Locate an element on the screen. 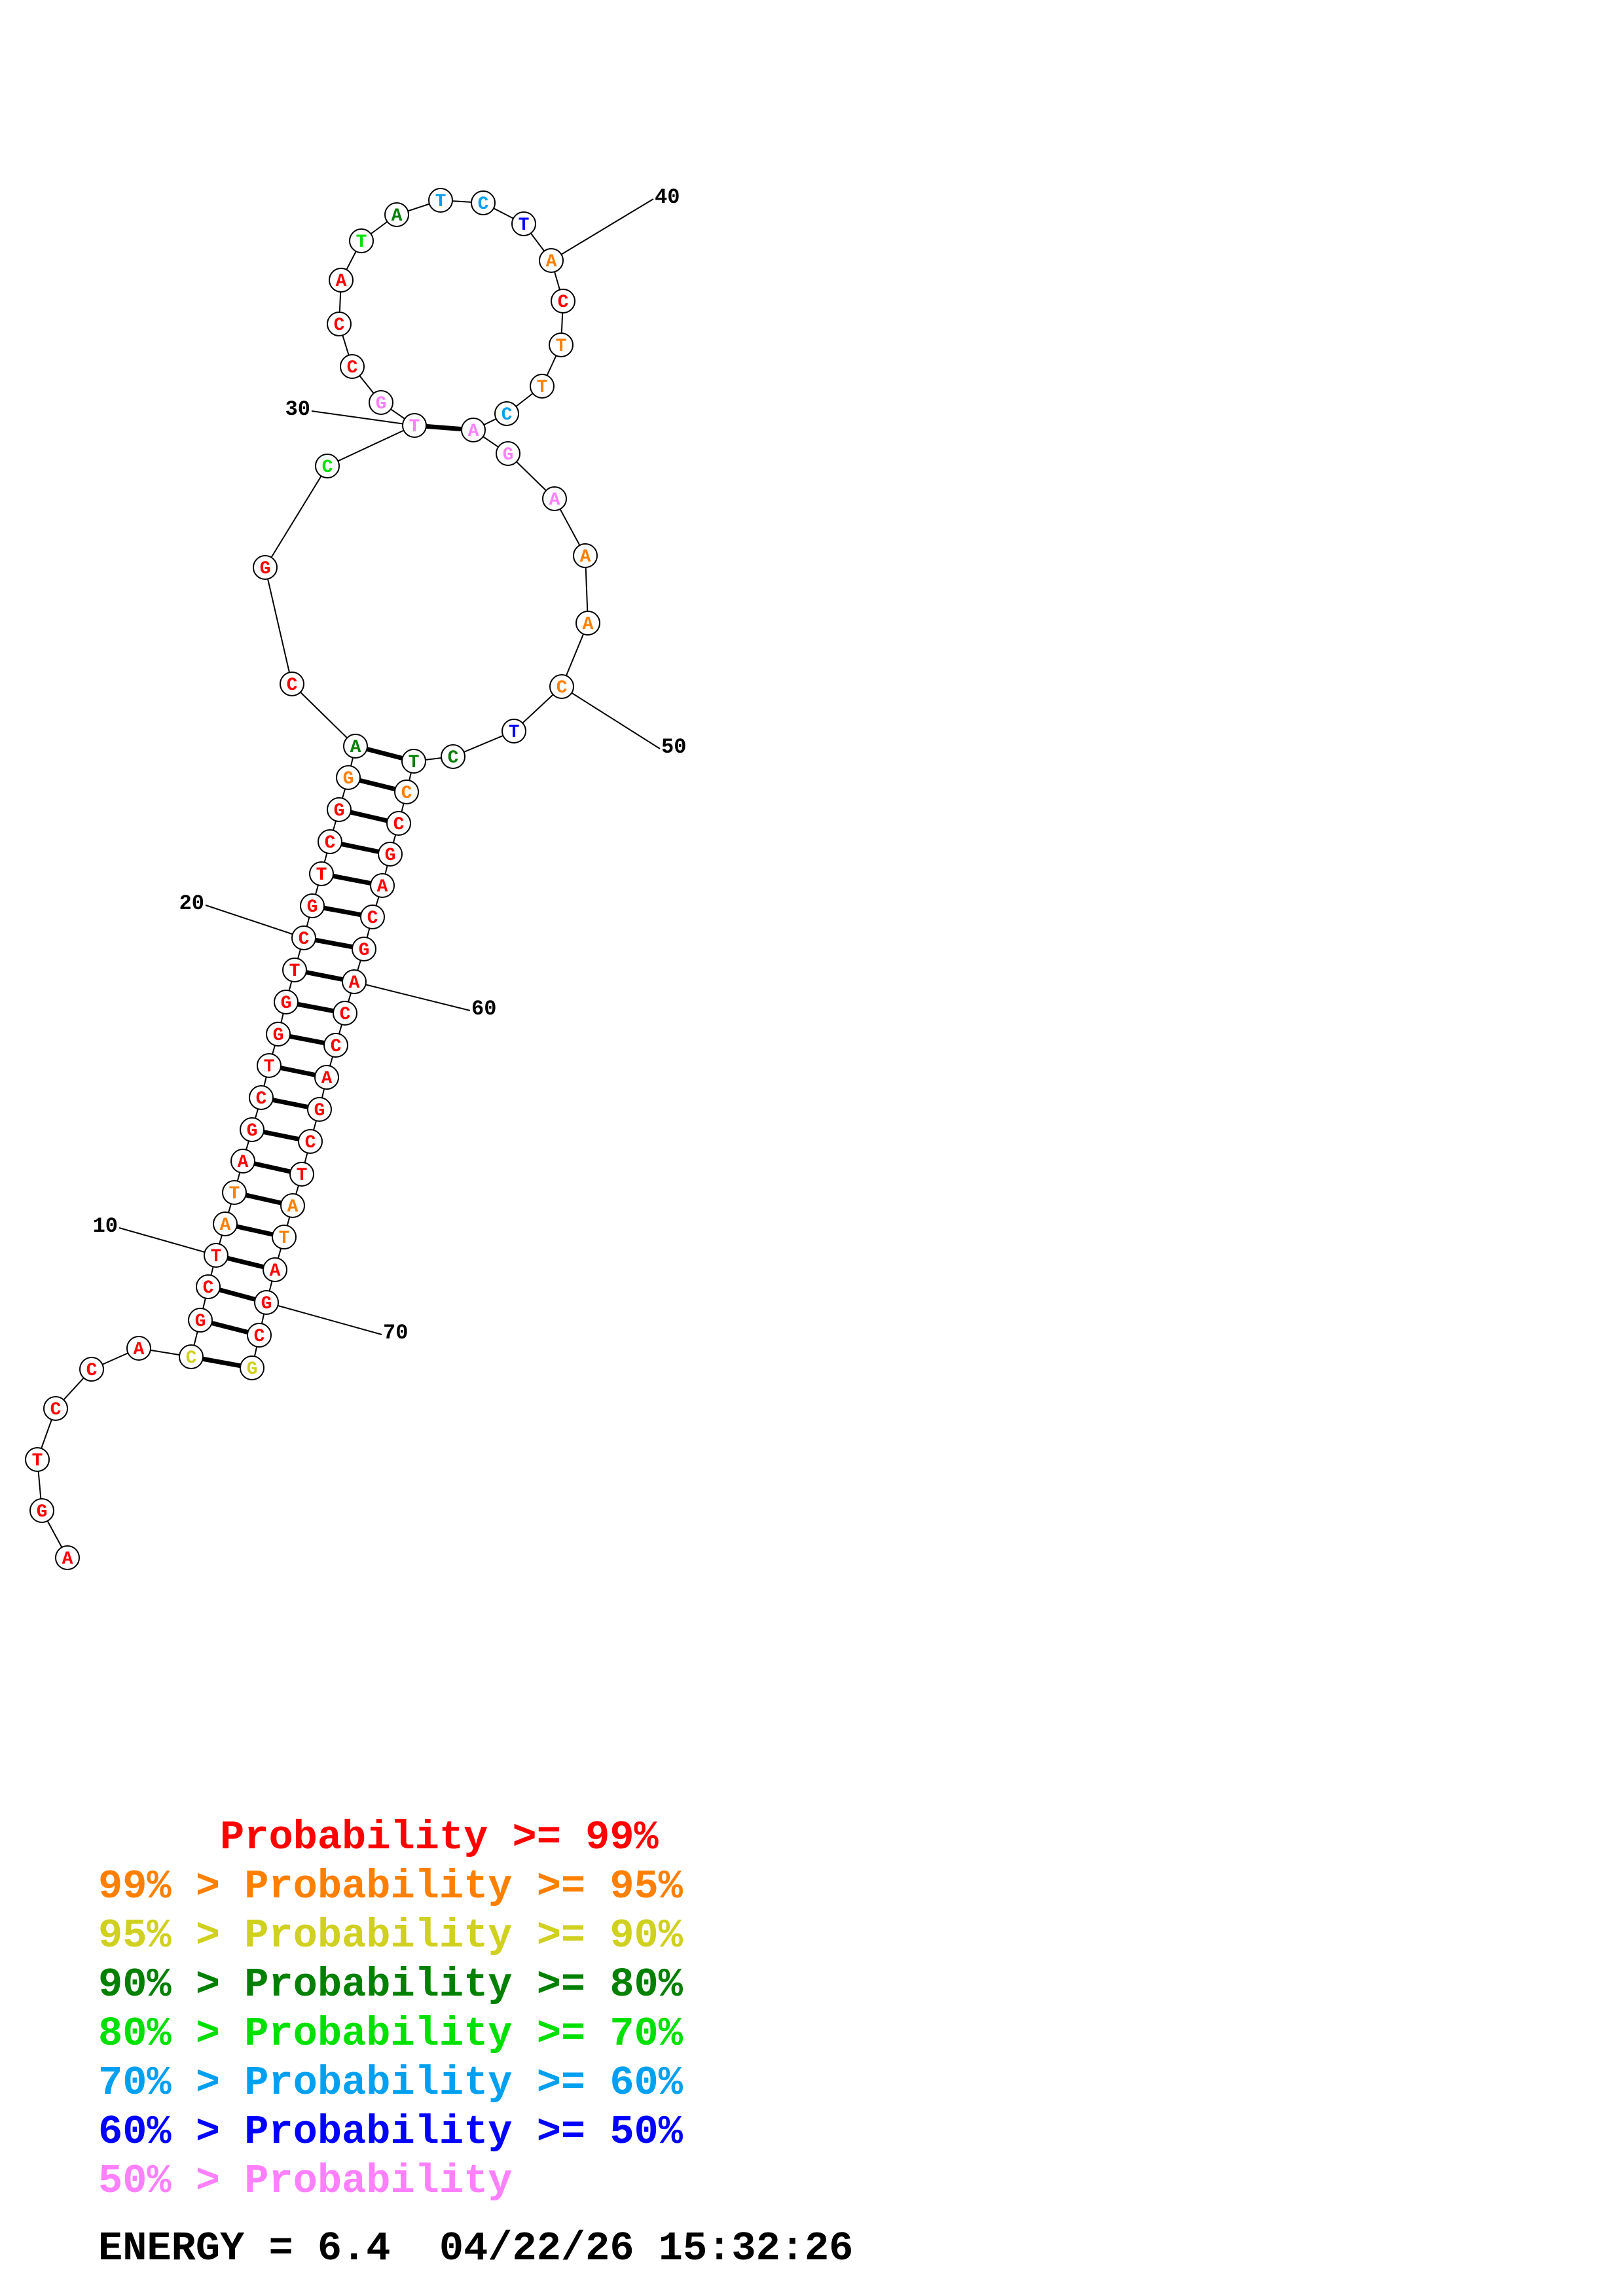  nucleotide-55: C is located at coordinates (398, 823).